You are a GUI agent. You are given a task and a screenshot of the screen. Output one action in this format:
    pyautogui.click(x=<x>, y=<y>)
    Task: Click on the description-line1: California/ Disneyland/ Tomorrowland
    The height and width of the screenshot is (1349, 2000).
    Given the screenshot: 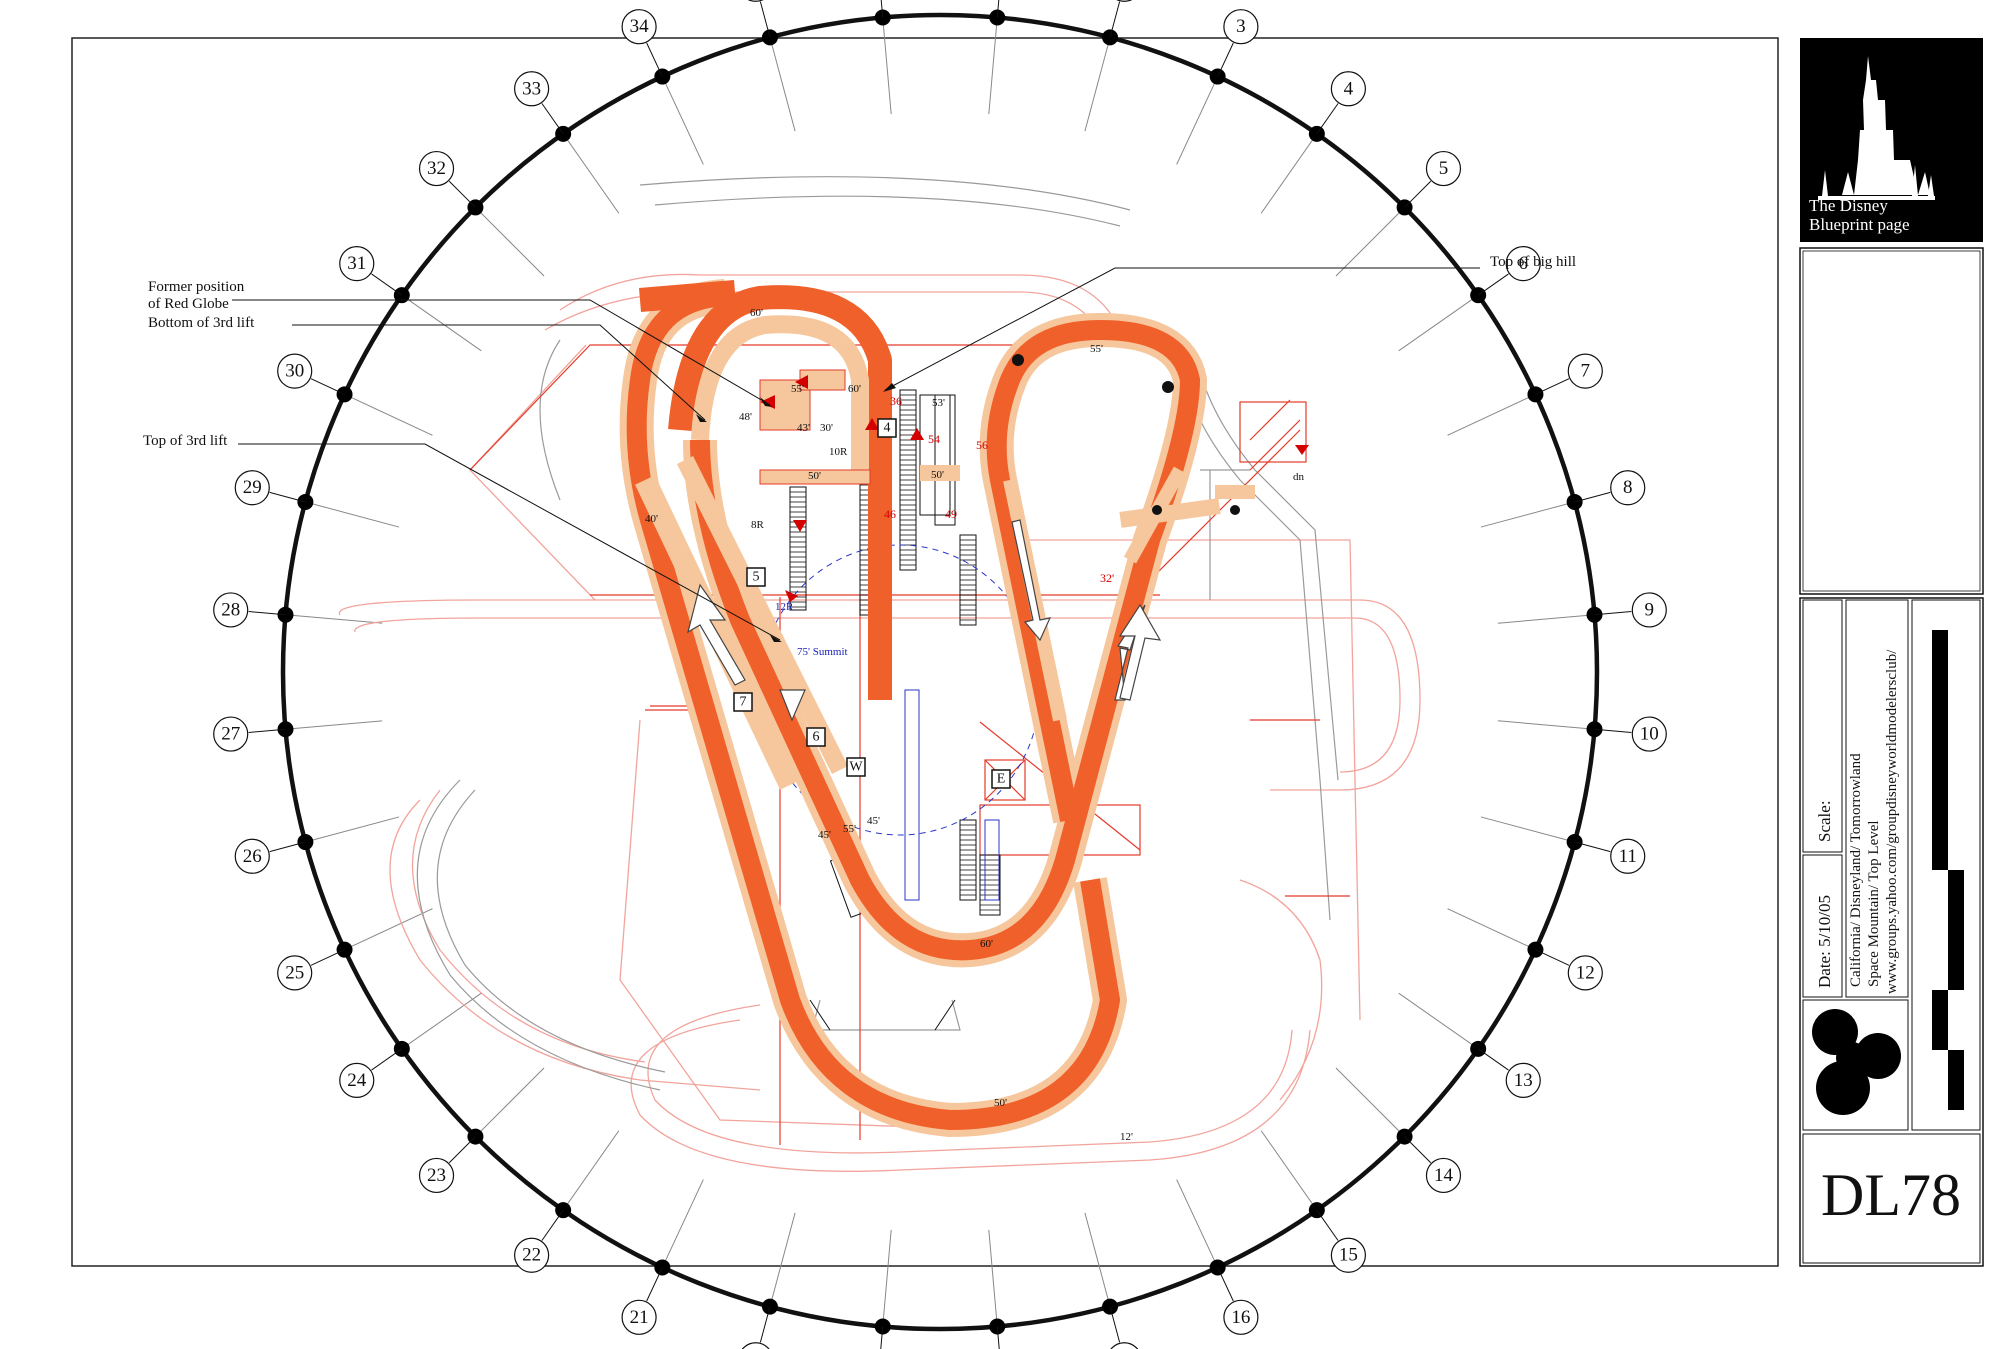 What is the action you would take?
    pyautogui.click(x=1856, y=870)
    